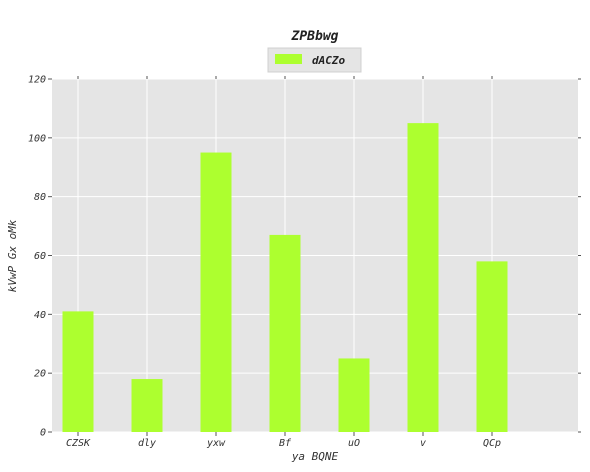 The width and height of the screenshot is (590, 472). What do you see at coordinates (40, 256) in the screenshot?
I see `y-tick-label: 60` at bounding box center [40, 256].